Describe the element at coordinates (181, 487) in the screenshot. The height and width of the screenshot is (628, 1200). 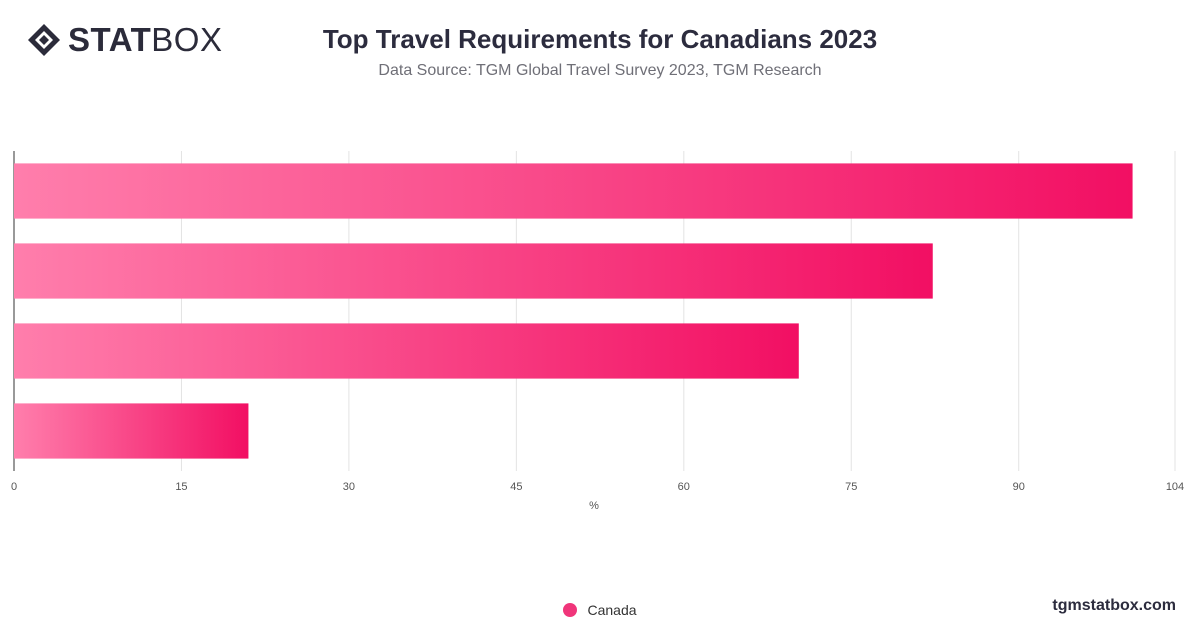
I see `x-tick-label: 15` at that location.